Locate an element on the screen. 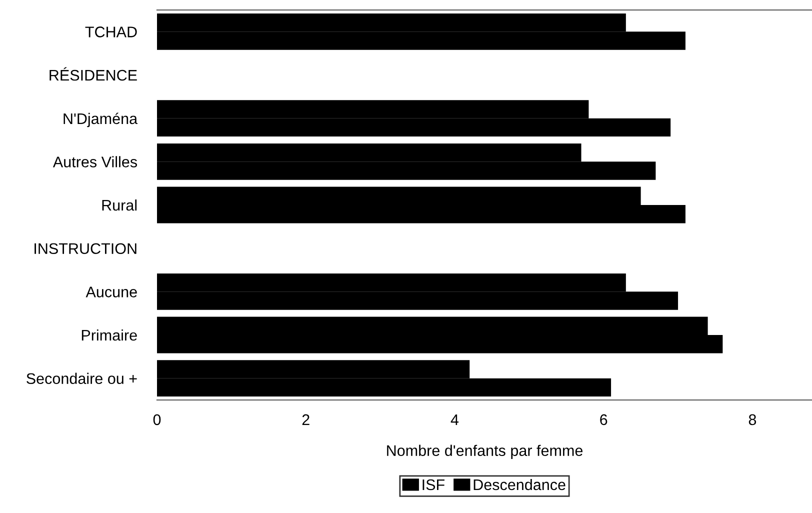  y-tick-label: Aucune is located at coordinates (111, 292).